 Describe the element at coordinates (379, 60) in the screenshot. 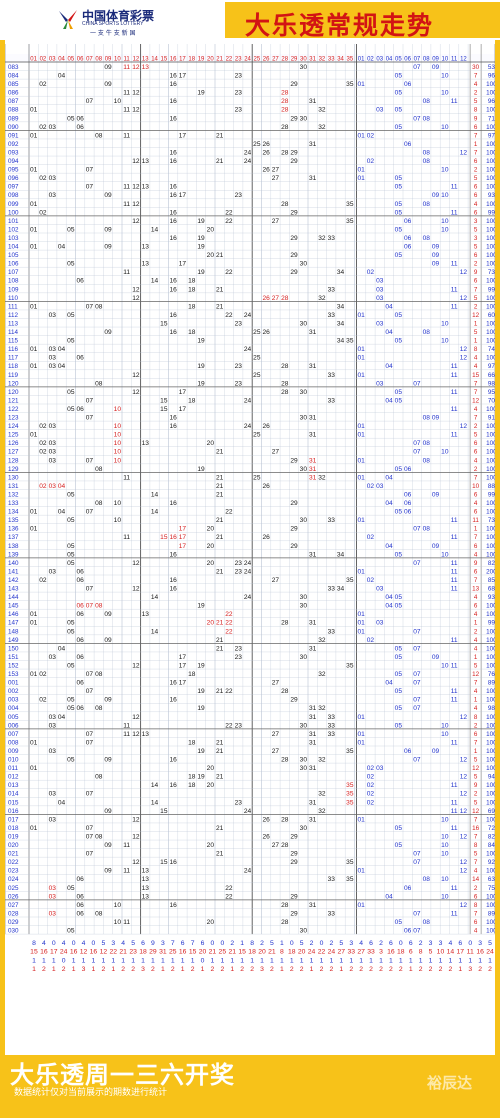

I see `back-header-label: 03` at that location.